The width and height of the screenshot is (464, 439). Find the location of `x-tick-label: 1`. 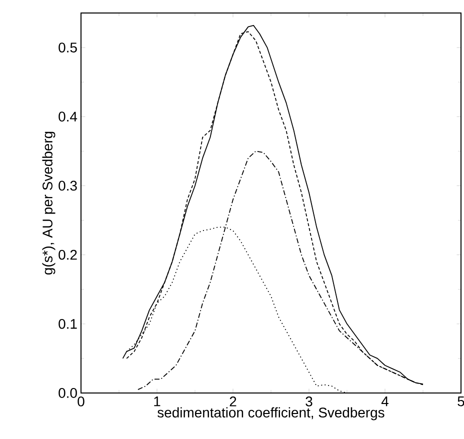

x-tick-label: 1 is located at coordinates (157, 401).